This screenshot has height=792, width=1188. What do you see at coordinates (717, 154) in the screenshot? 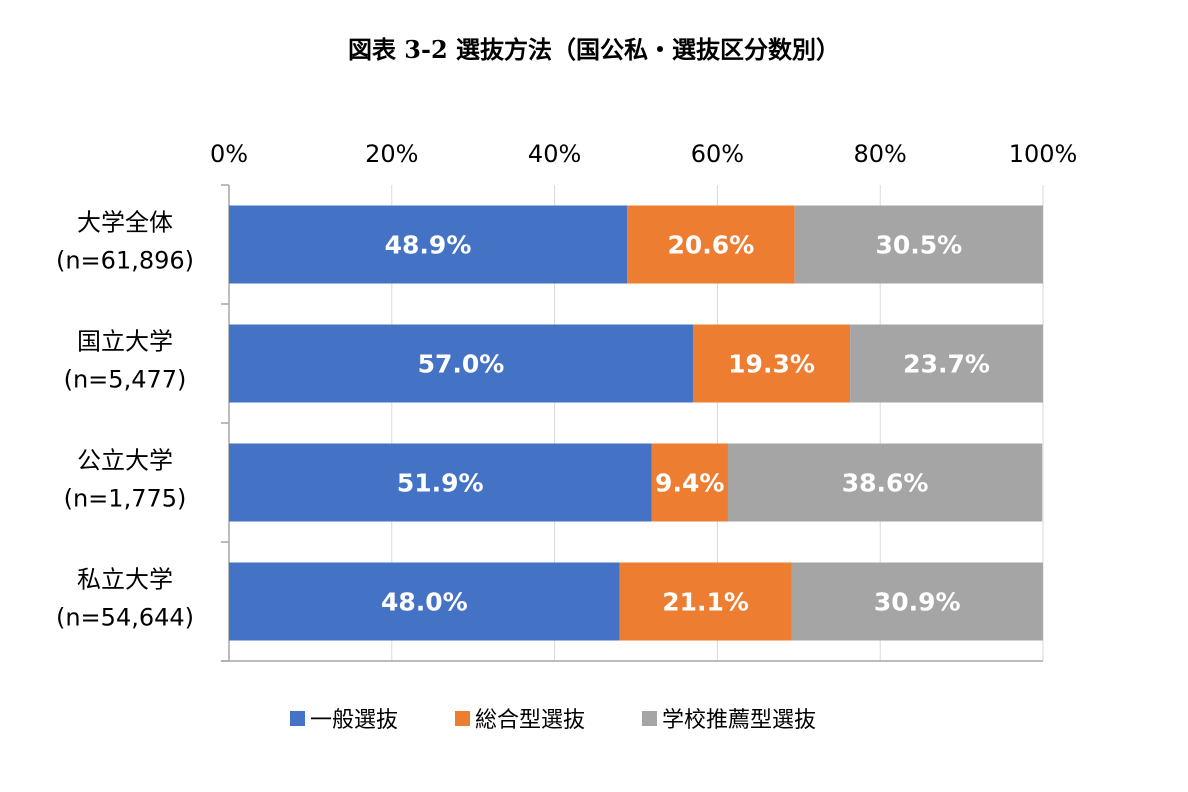
I see `x-tick-label: 60%` at bounding box center [717, 154].